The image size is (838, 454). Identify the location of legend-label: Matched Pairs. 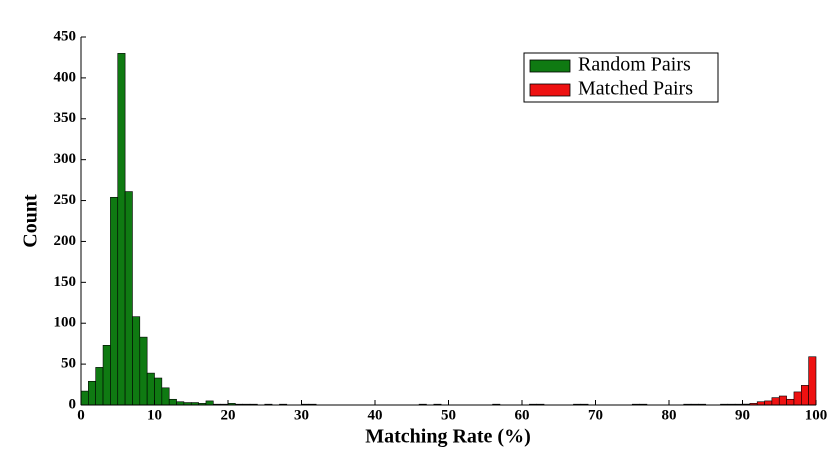
(635, 89).